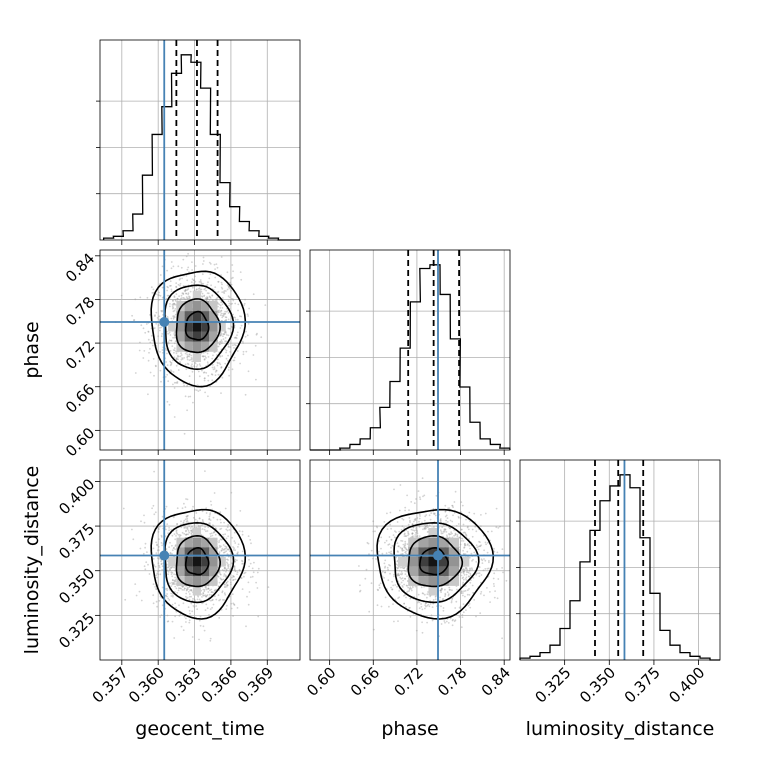 The width and height of the screenshot is (760, 760). What do you see at coordinates (410, 357) in the screenshot?
I see `histogram-step-phase` at bounding box center [410, 357].